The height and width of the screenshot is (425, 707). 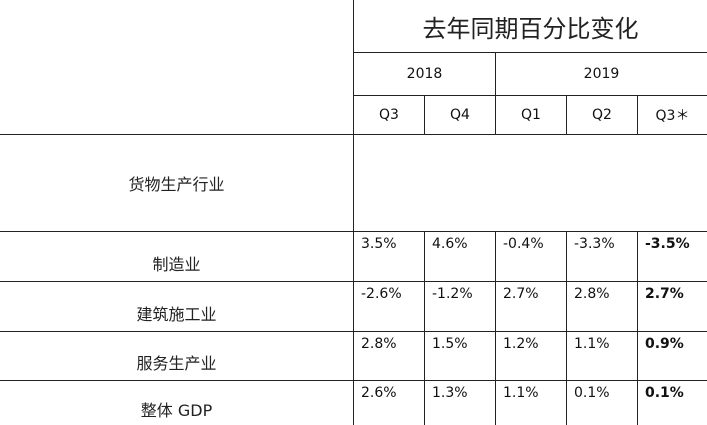 What do you see at coordinates (664, 294) in the screenshot?
I see `table-cell-highlight: 2.7%` at bounding box center [664, 294].